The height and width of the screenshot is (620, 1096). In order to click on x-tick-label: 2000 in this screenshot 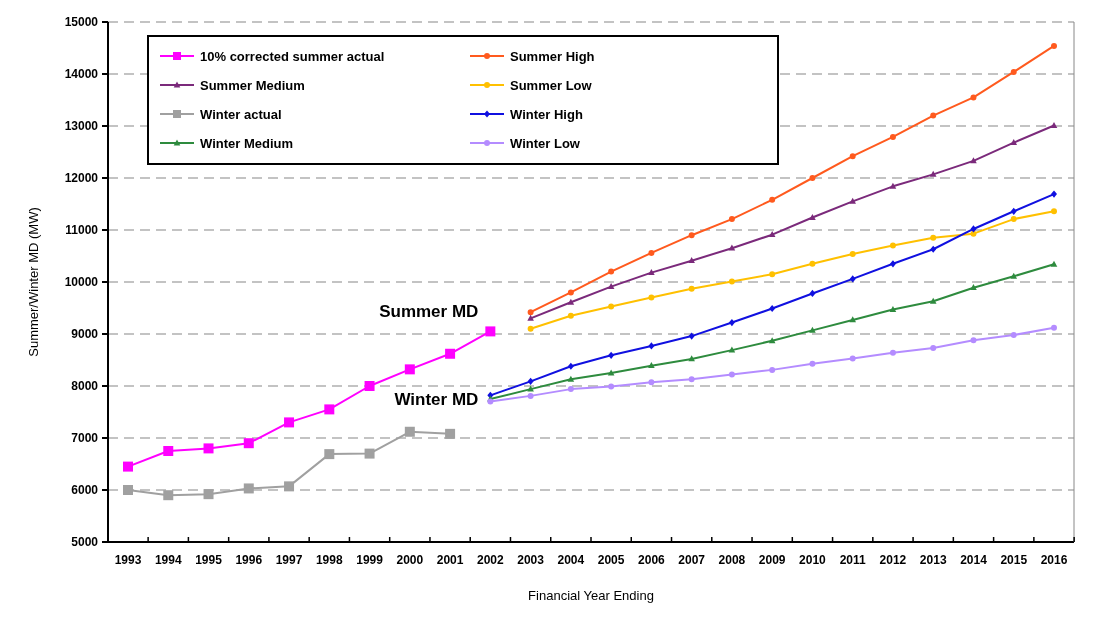, I will do `click(410, 560)`.